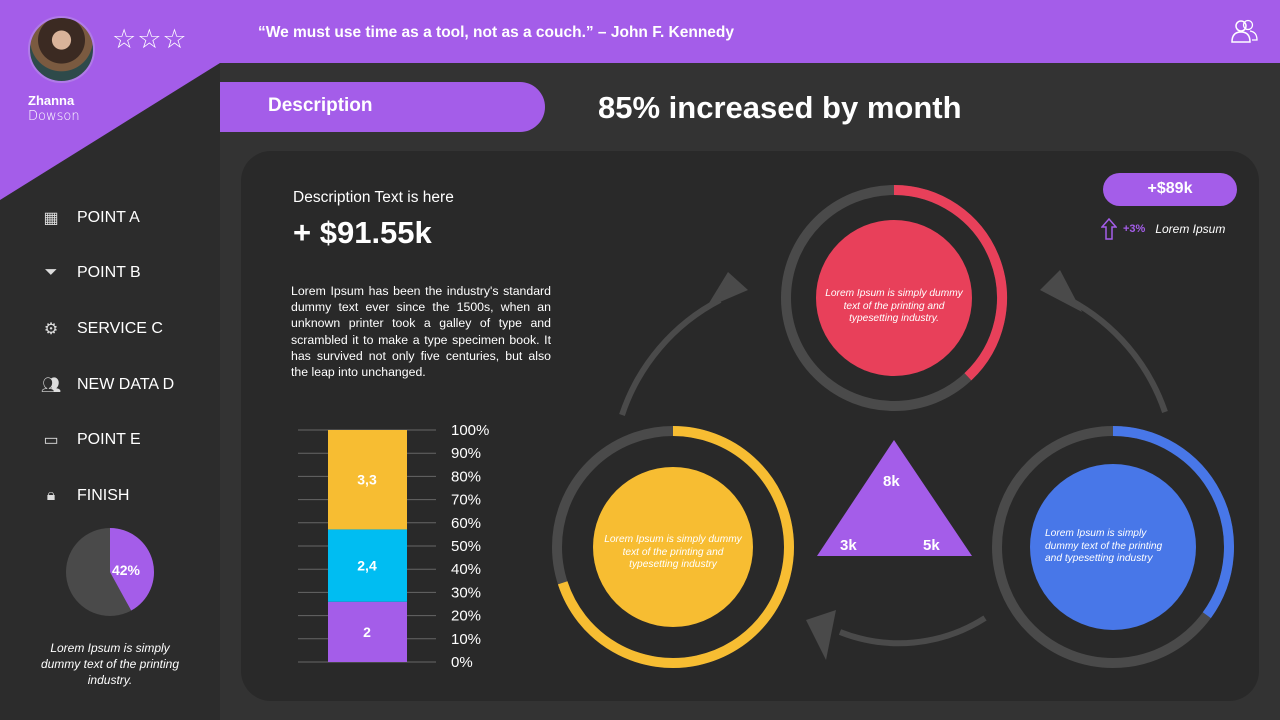 The image size is (1280, 720). I want to click on gear-icon: ⚙, so click(51, 329).